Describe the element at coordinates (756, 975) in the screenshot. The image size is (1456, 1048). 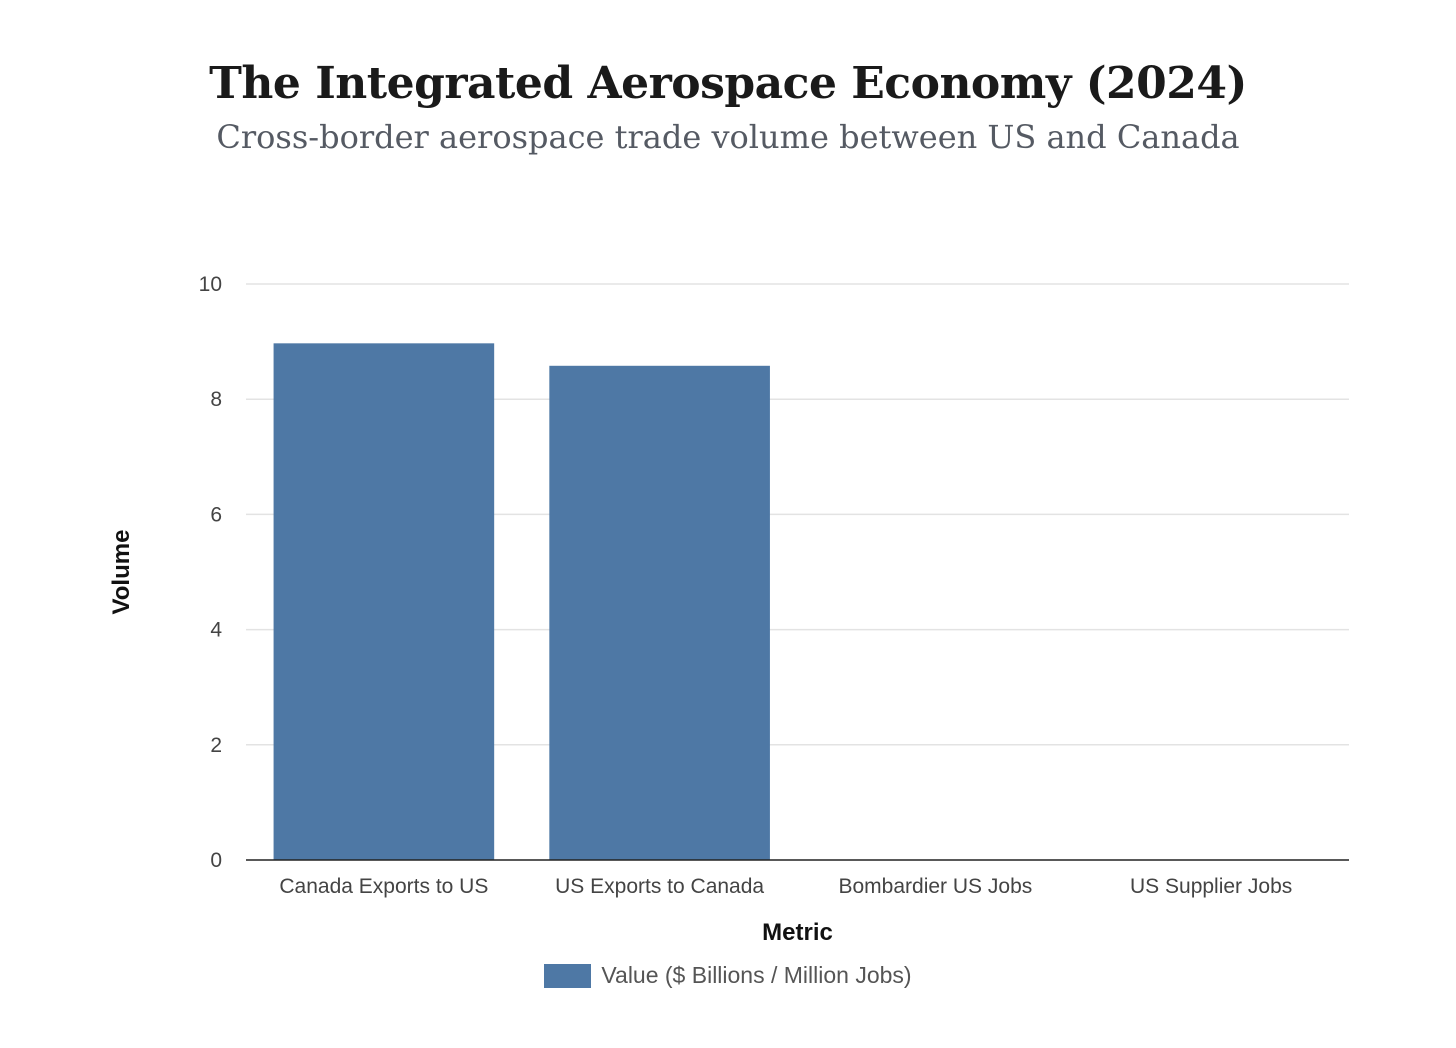
I see `legend-label: Value ($ Billions / Million Jobs)` at that location.